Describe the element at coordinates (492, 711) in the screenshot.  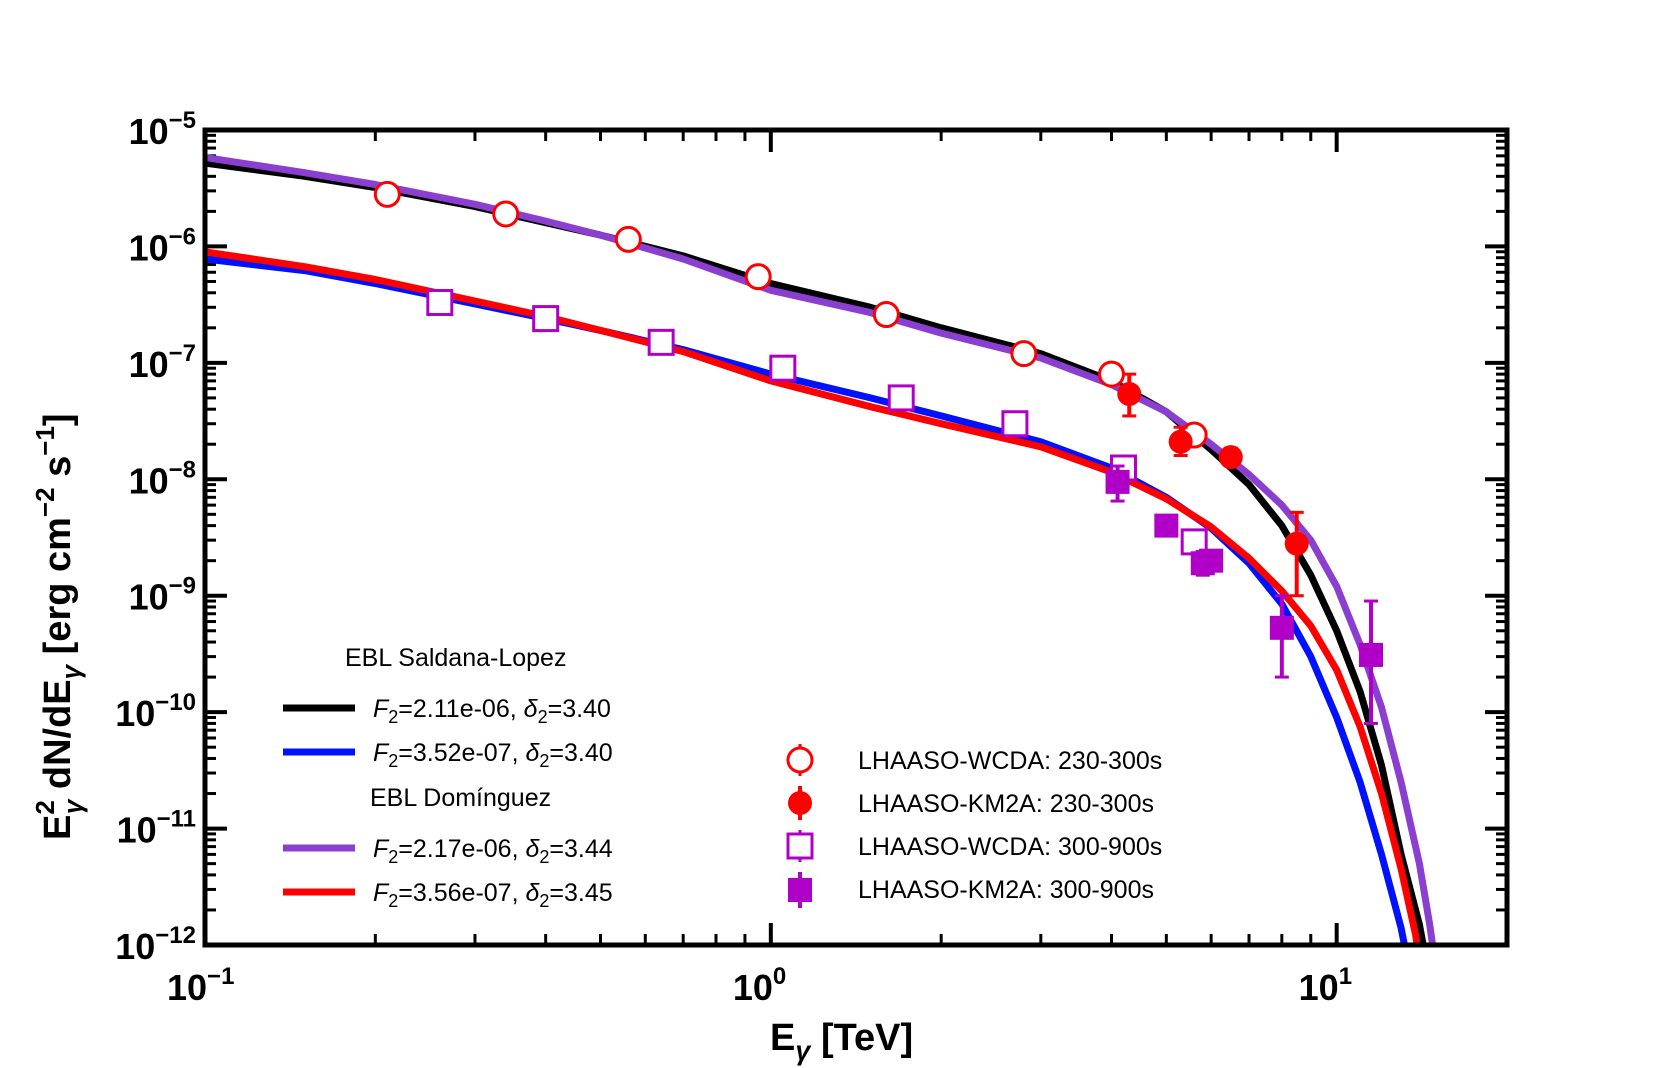
I see `legend-label-black: F2=2.11e-06, δ2=3.40` at that location.